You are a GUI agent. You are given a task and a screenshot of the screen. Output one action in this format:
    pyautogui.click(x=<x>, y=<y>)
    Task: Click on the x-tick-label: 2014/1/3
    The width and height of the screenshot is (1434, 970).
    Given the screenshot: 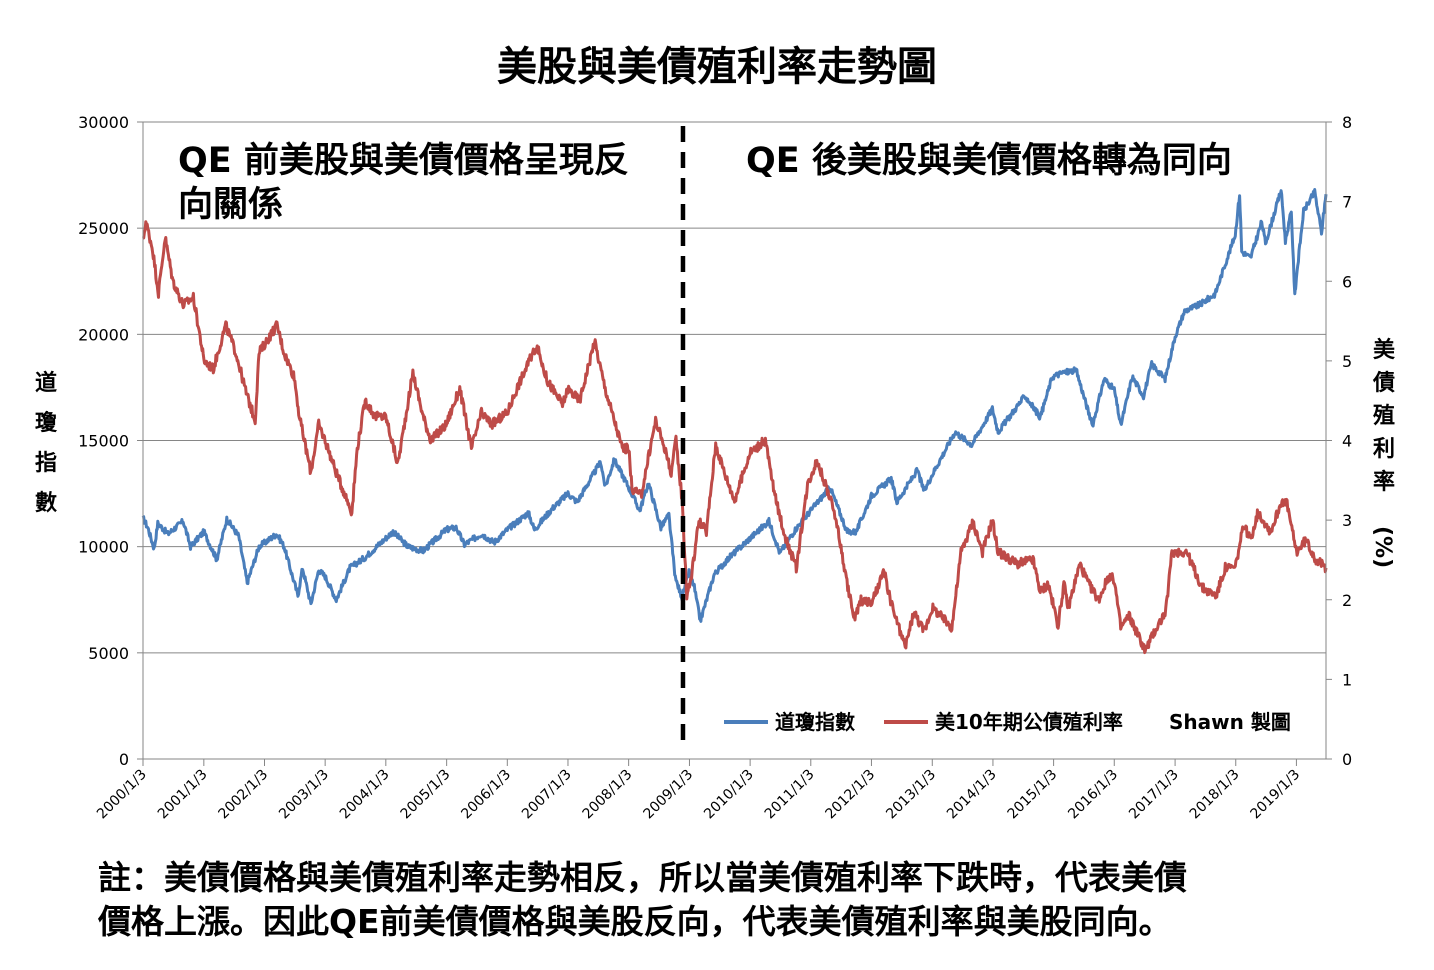 What is the action you would take?
    pyautogui.click(x=972, y=795)
    